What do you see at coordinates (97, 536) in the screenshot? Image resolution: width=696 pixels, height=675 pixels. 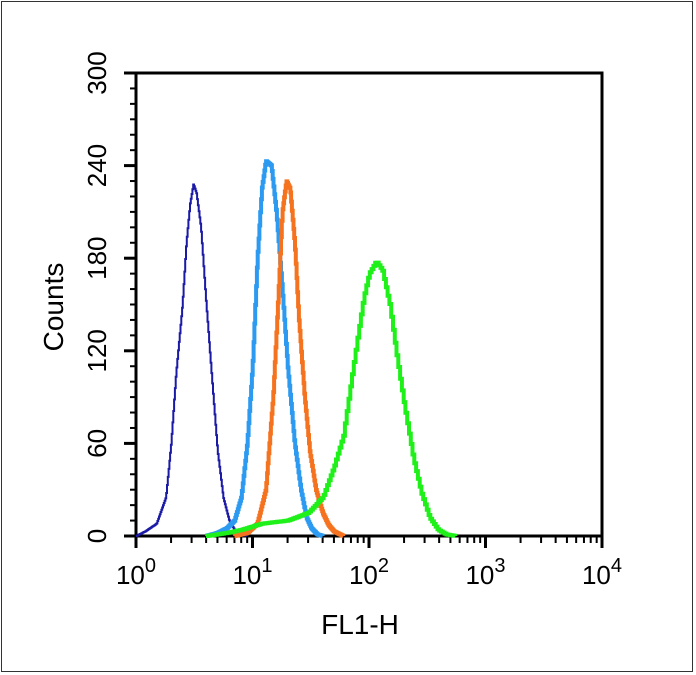 I see `y-tick-label: 0` at bounding box center [97, 536].